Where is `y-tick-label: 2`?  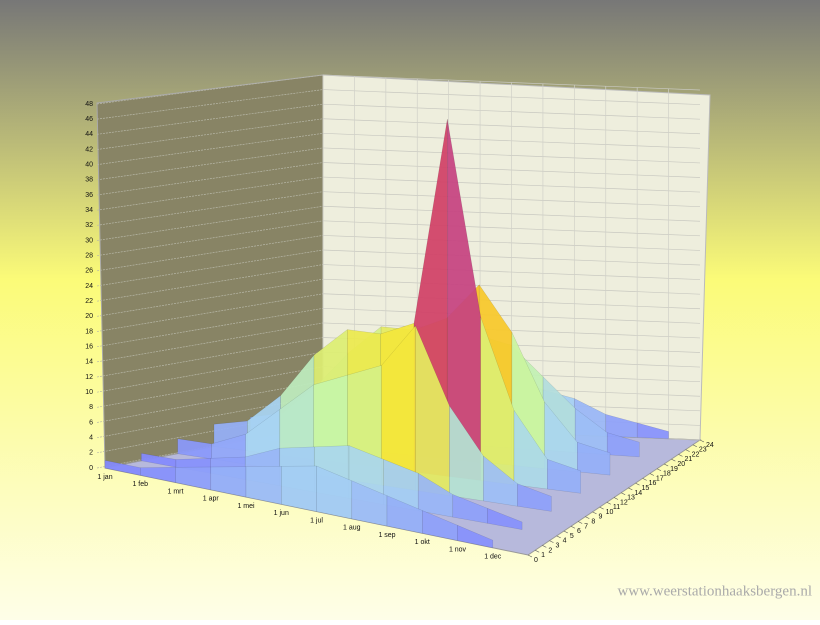 y-tick-label: 2 is located at coordinates (91, 453).